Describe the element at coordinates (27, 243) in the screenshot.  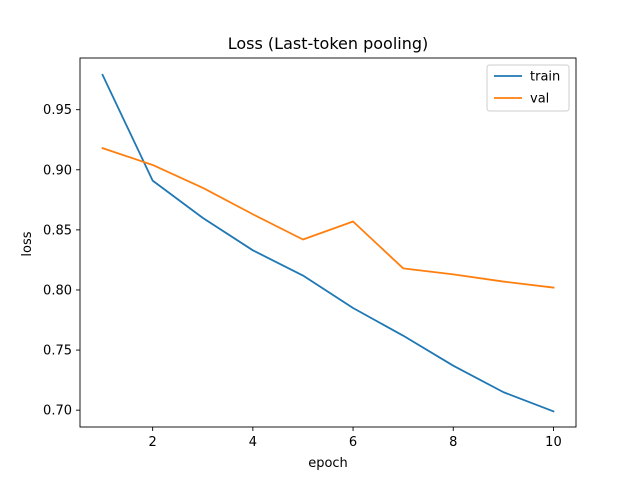
I see `y-axis-title: loss` at that location.